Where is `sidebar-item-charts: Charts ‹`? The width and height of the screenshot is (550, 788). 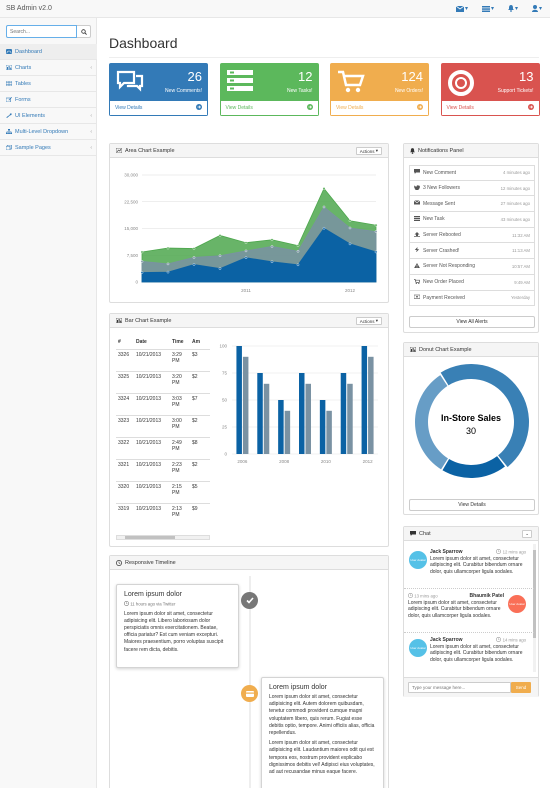 sidebar-item-charts: Charts ‹ is located at coordinates (48, 68).